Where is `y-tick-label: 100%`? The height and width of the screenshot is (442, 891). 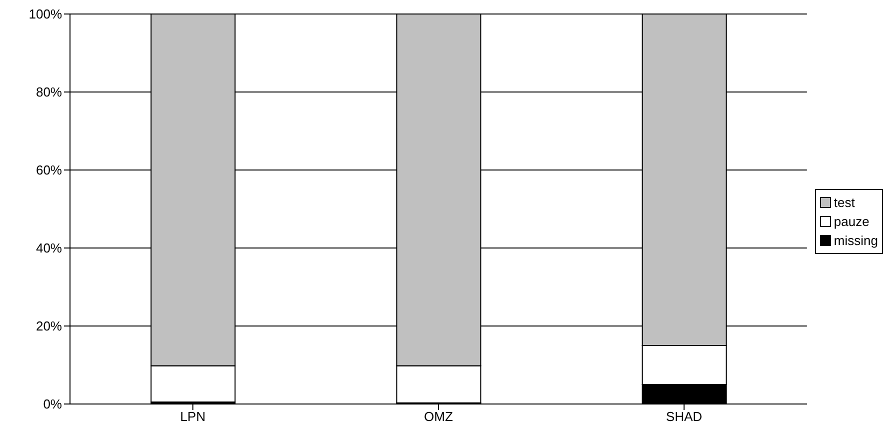
y-tick-label: 100% is located at coordinates (45, 14).